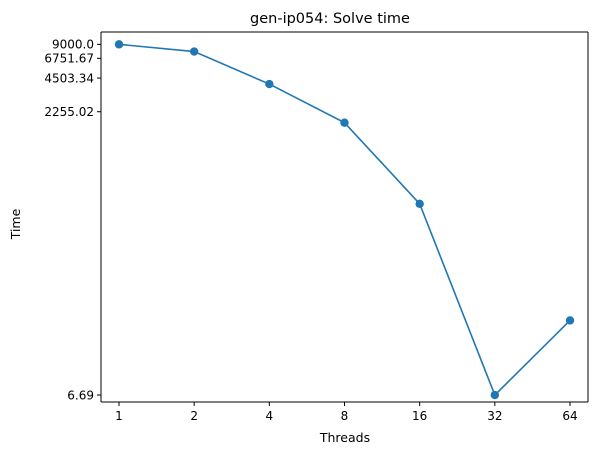 This screenshot has height=460, width=602. I want to click on x-tick-label: 64, so click(569, 416).